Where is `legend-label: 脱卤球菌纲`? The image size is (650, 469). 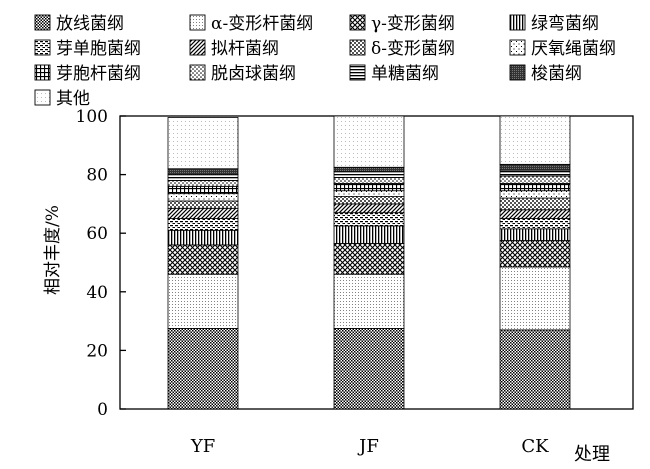 legend-label: 脱卤球菌纲 is located at coordinates (253, 74).